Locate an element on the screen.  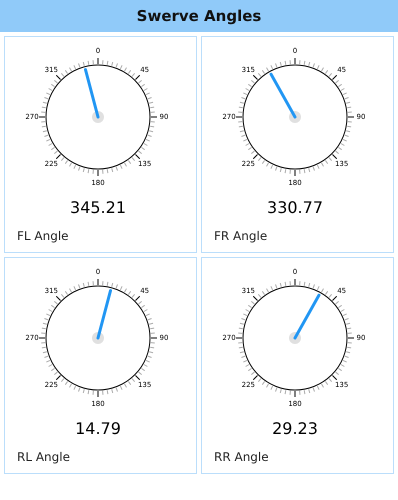
data-label: 345.21 is located at coordinates (98, 208).